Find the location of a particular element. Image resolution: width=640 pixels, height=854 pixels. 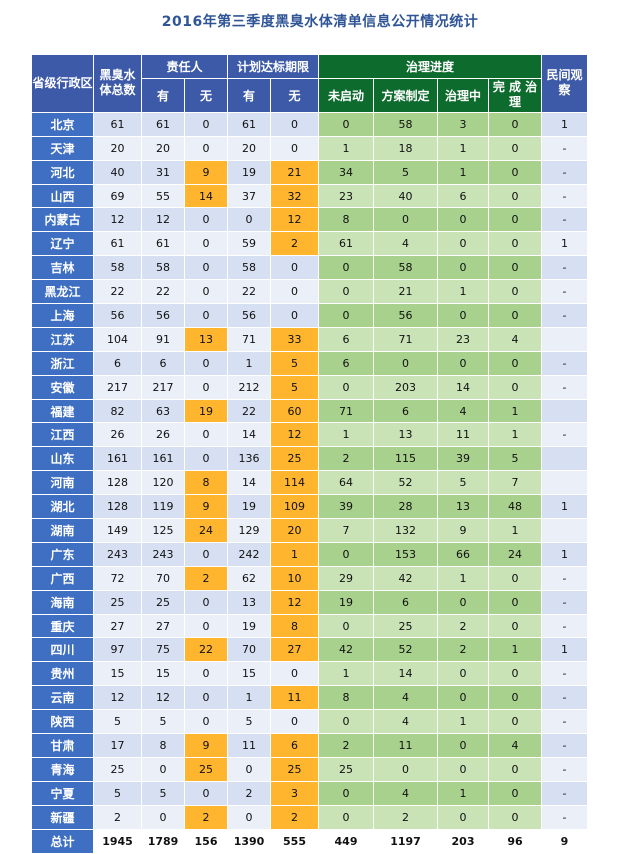

province-cell: 北京 is located at coordinates (62, 124).